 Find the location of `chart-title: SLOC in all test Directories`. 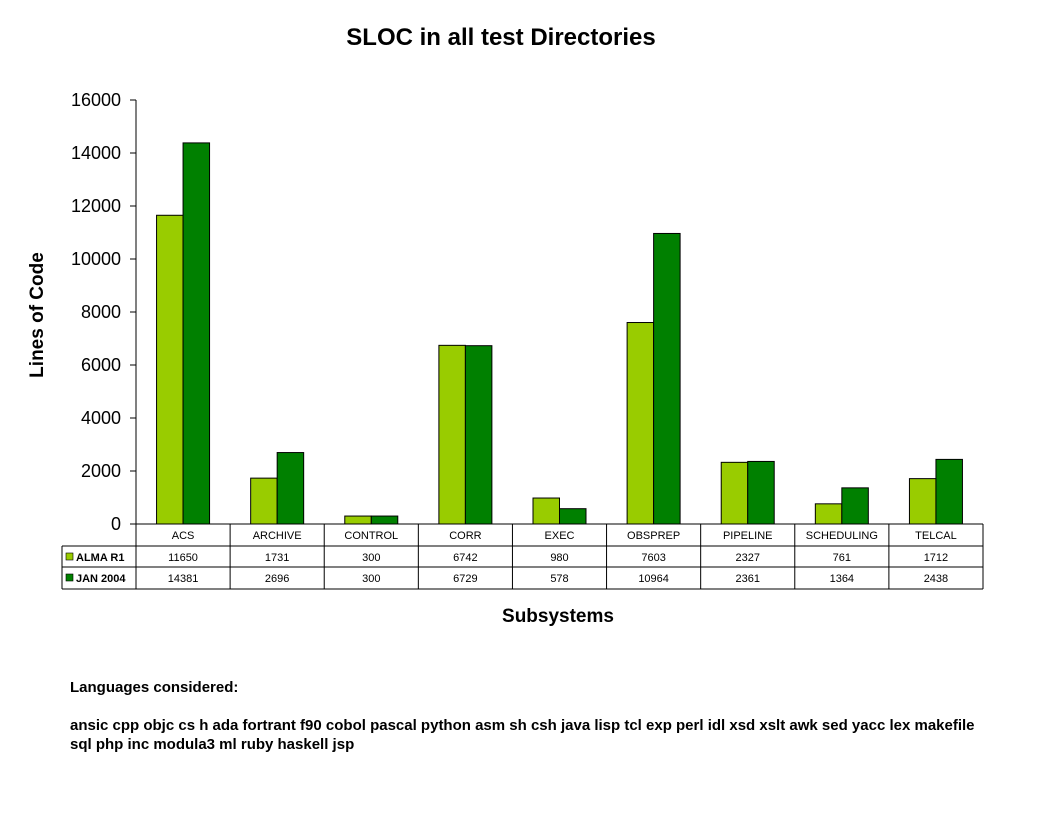

chart-title: SLOC in all test Directories is located at coordinates (500, 37).